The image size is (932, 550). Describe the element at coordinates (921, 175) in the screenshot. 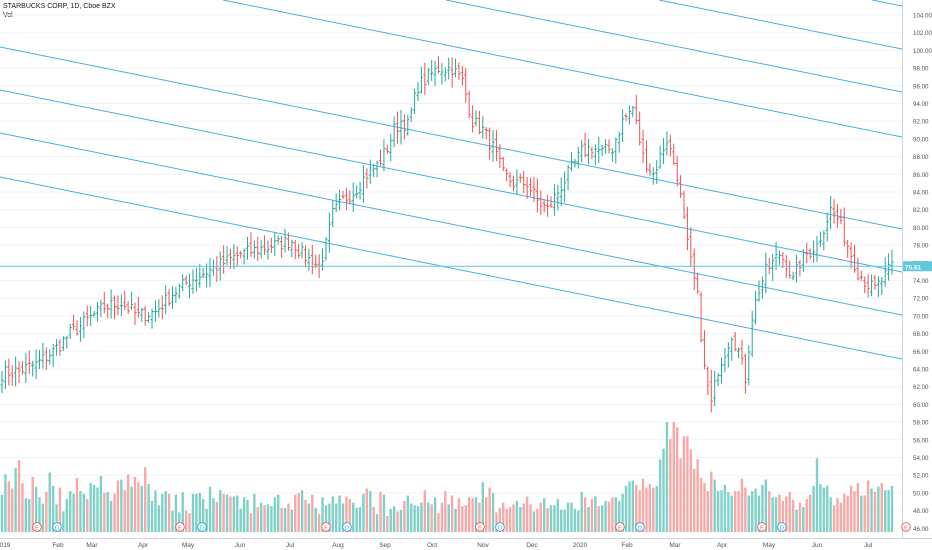

I see `price-tick-label: 86.00` at that location.